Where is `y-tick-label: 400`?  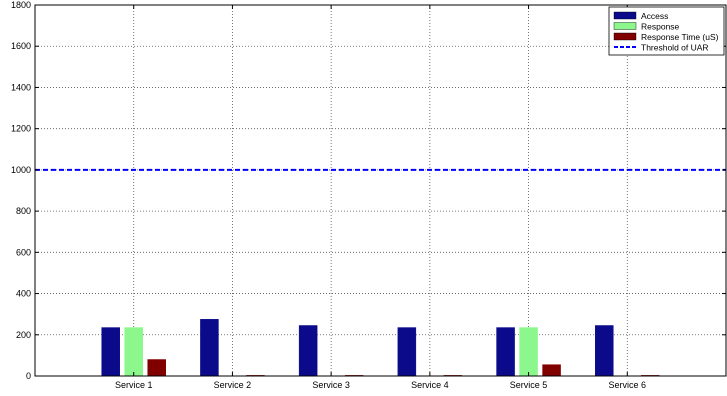
y-tick-label: 400 is located at coordinates (23, 294).